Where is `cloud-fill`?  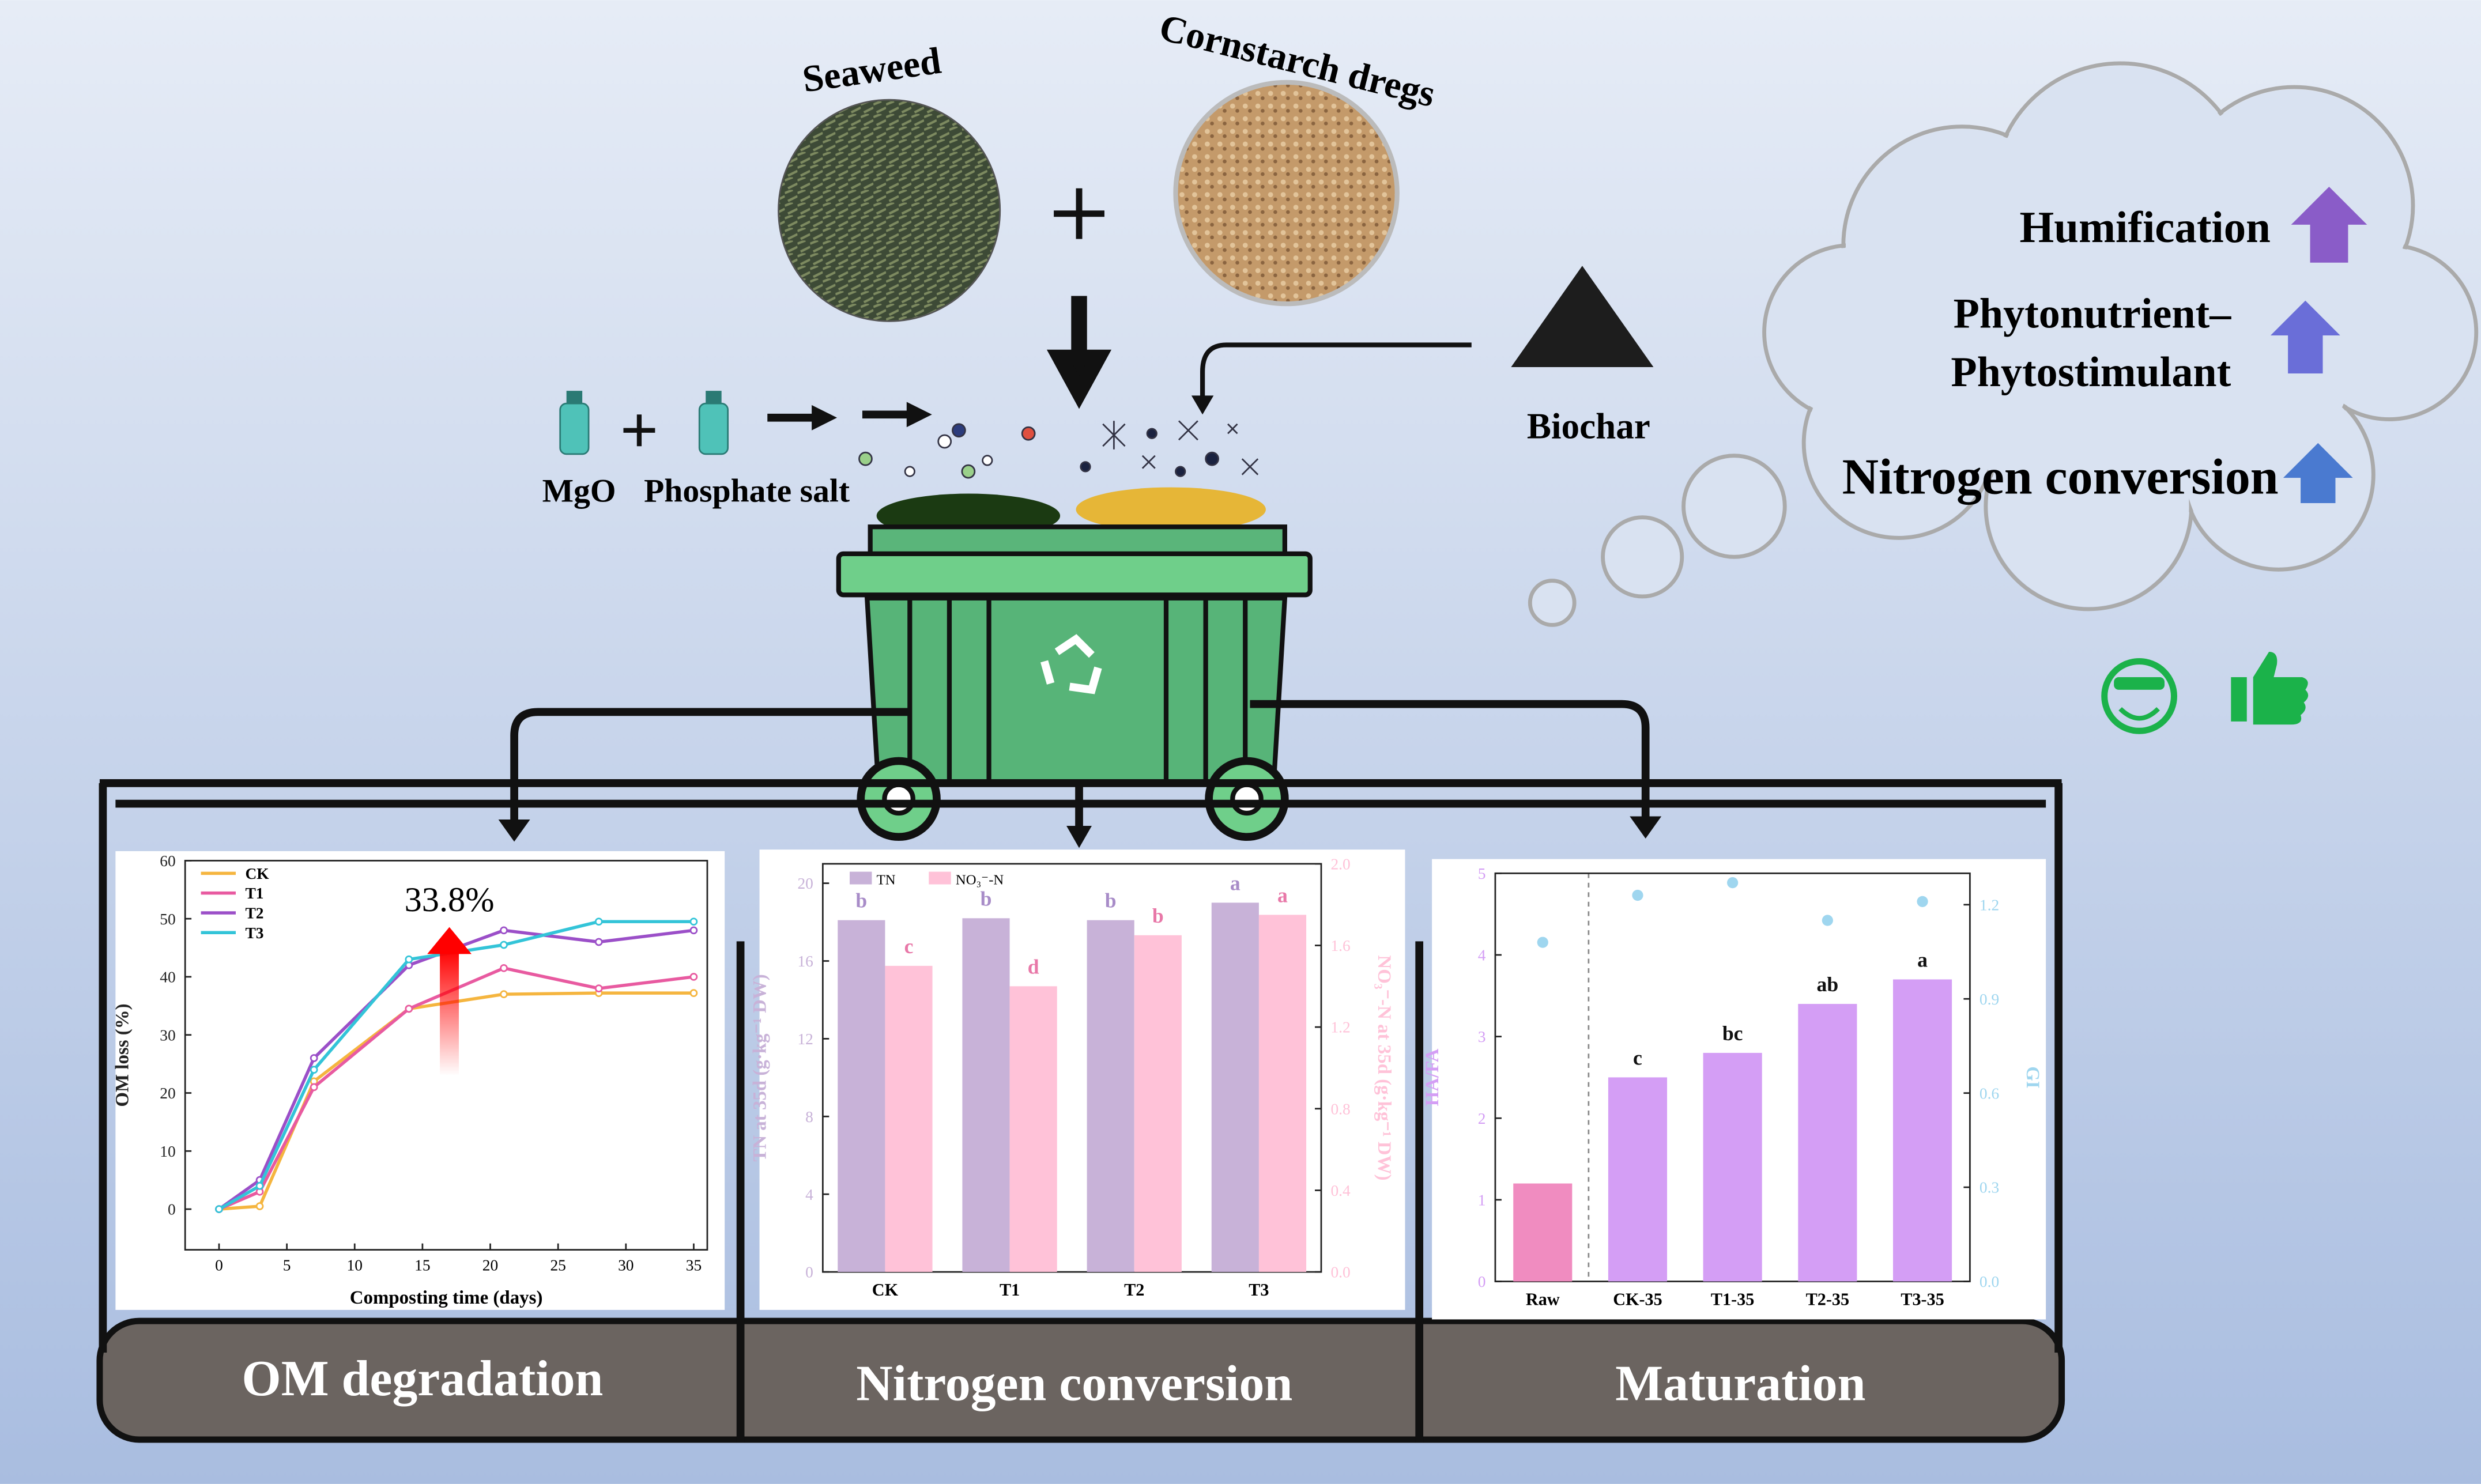 cloud-fill is located at coordinates (2215, 348).